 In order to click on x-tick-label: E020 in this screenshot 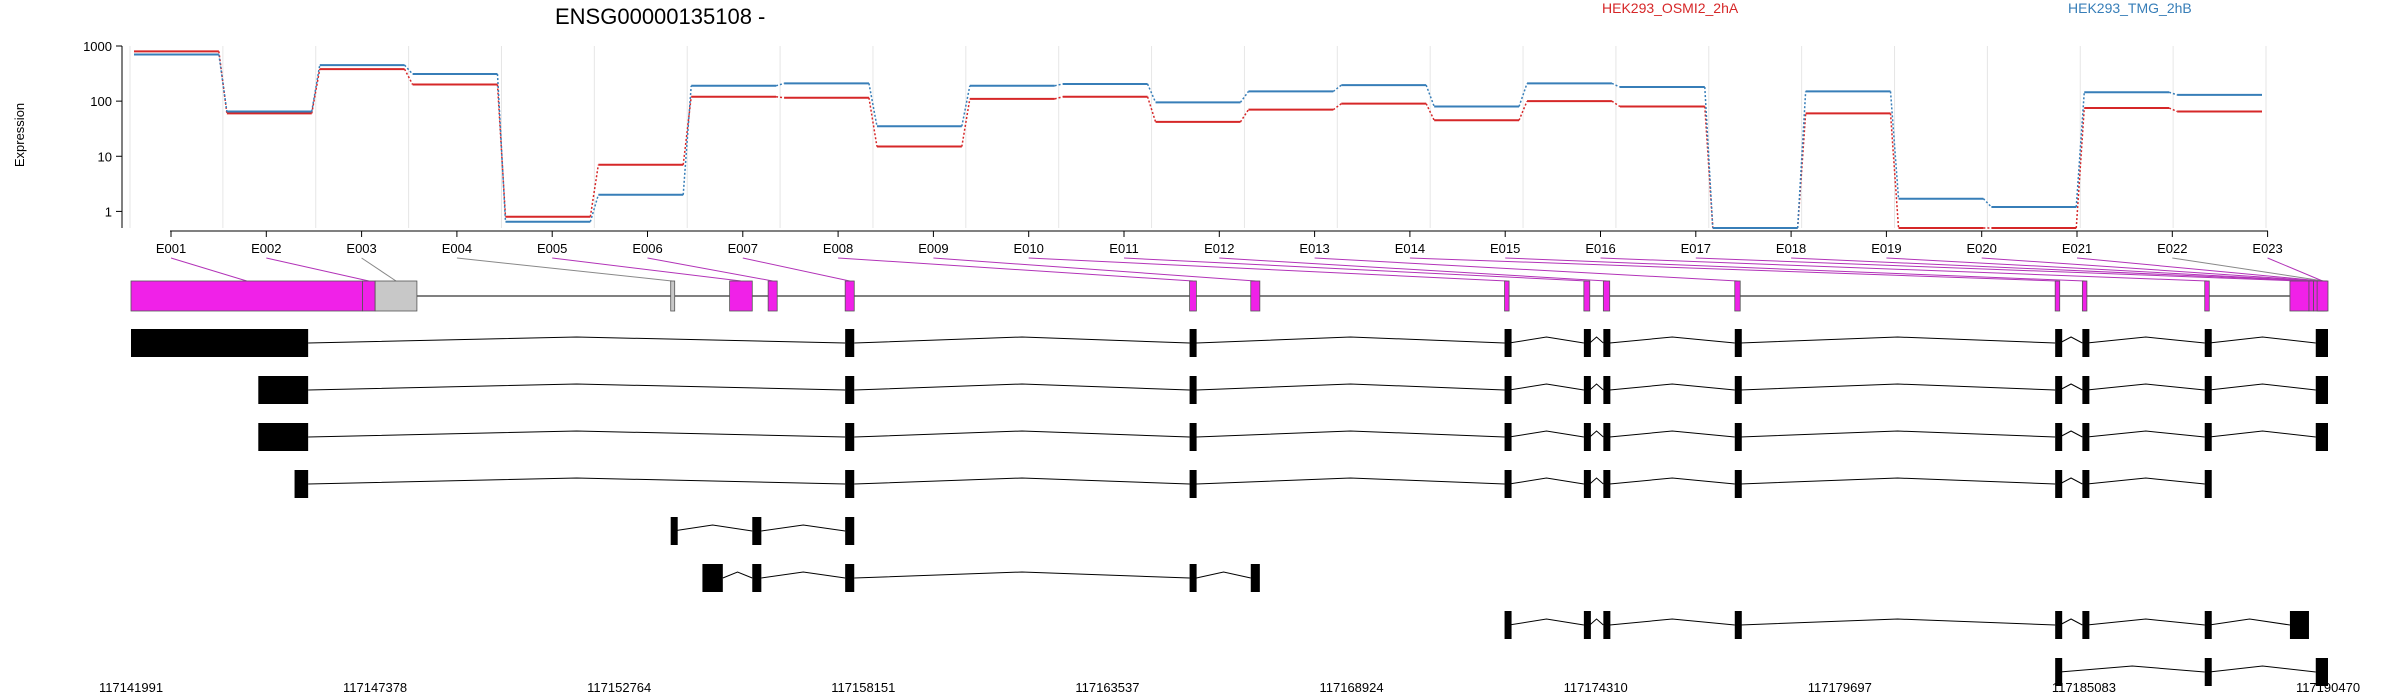, I will do `click(1982, 248)`.